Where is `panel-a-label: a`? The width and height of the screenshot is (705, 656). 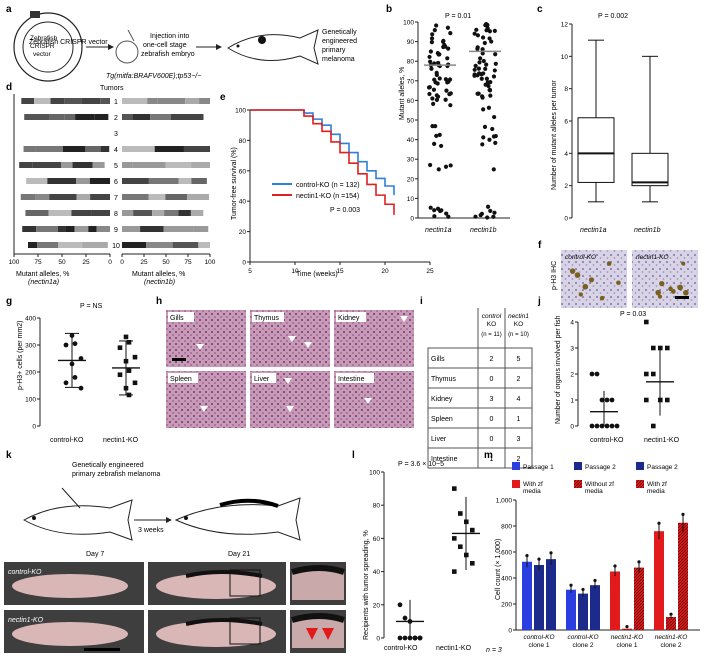
panel-a-label: a is located at coordinates (9, 9).